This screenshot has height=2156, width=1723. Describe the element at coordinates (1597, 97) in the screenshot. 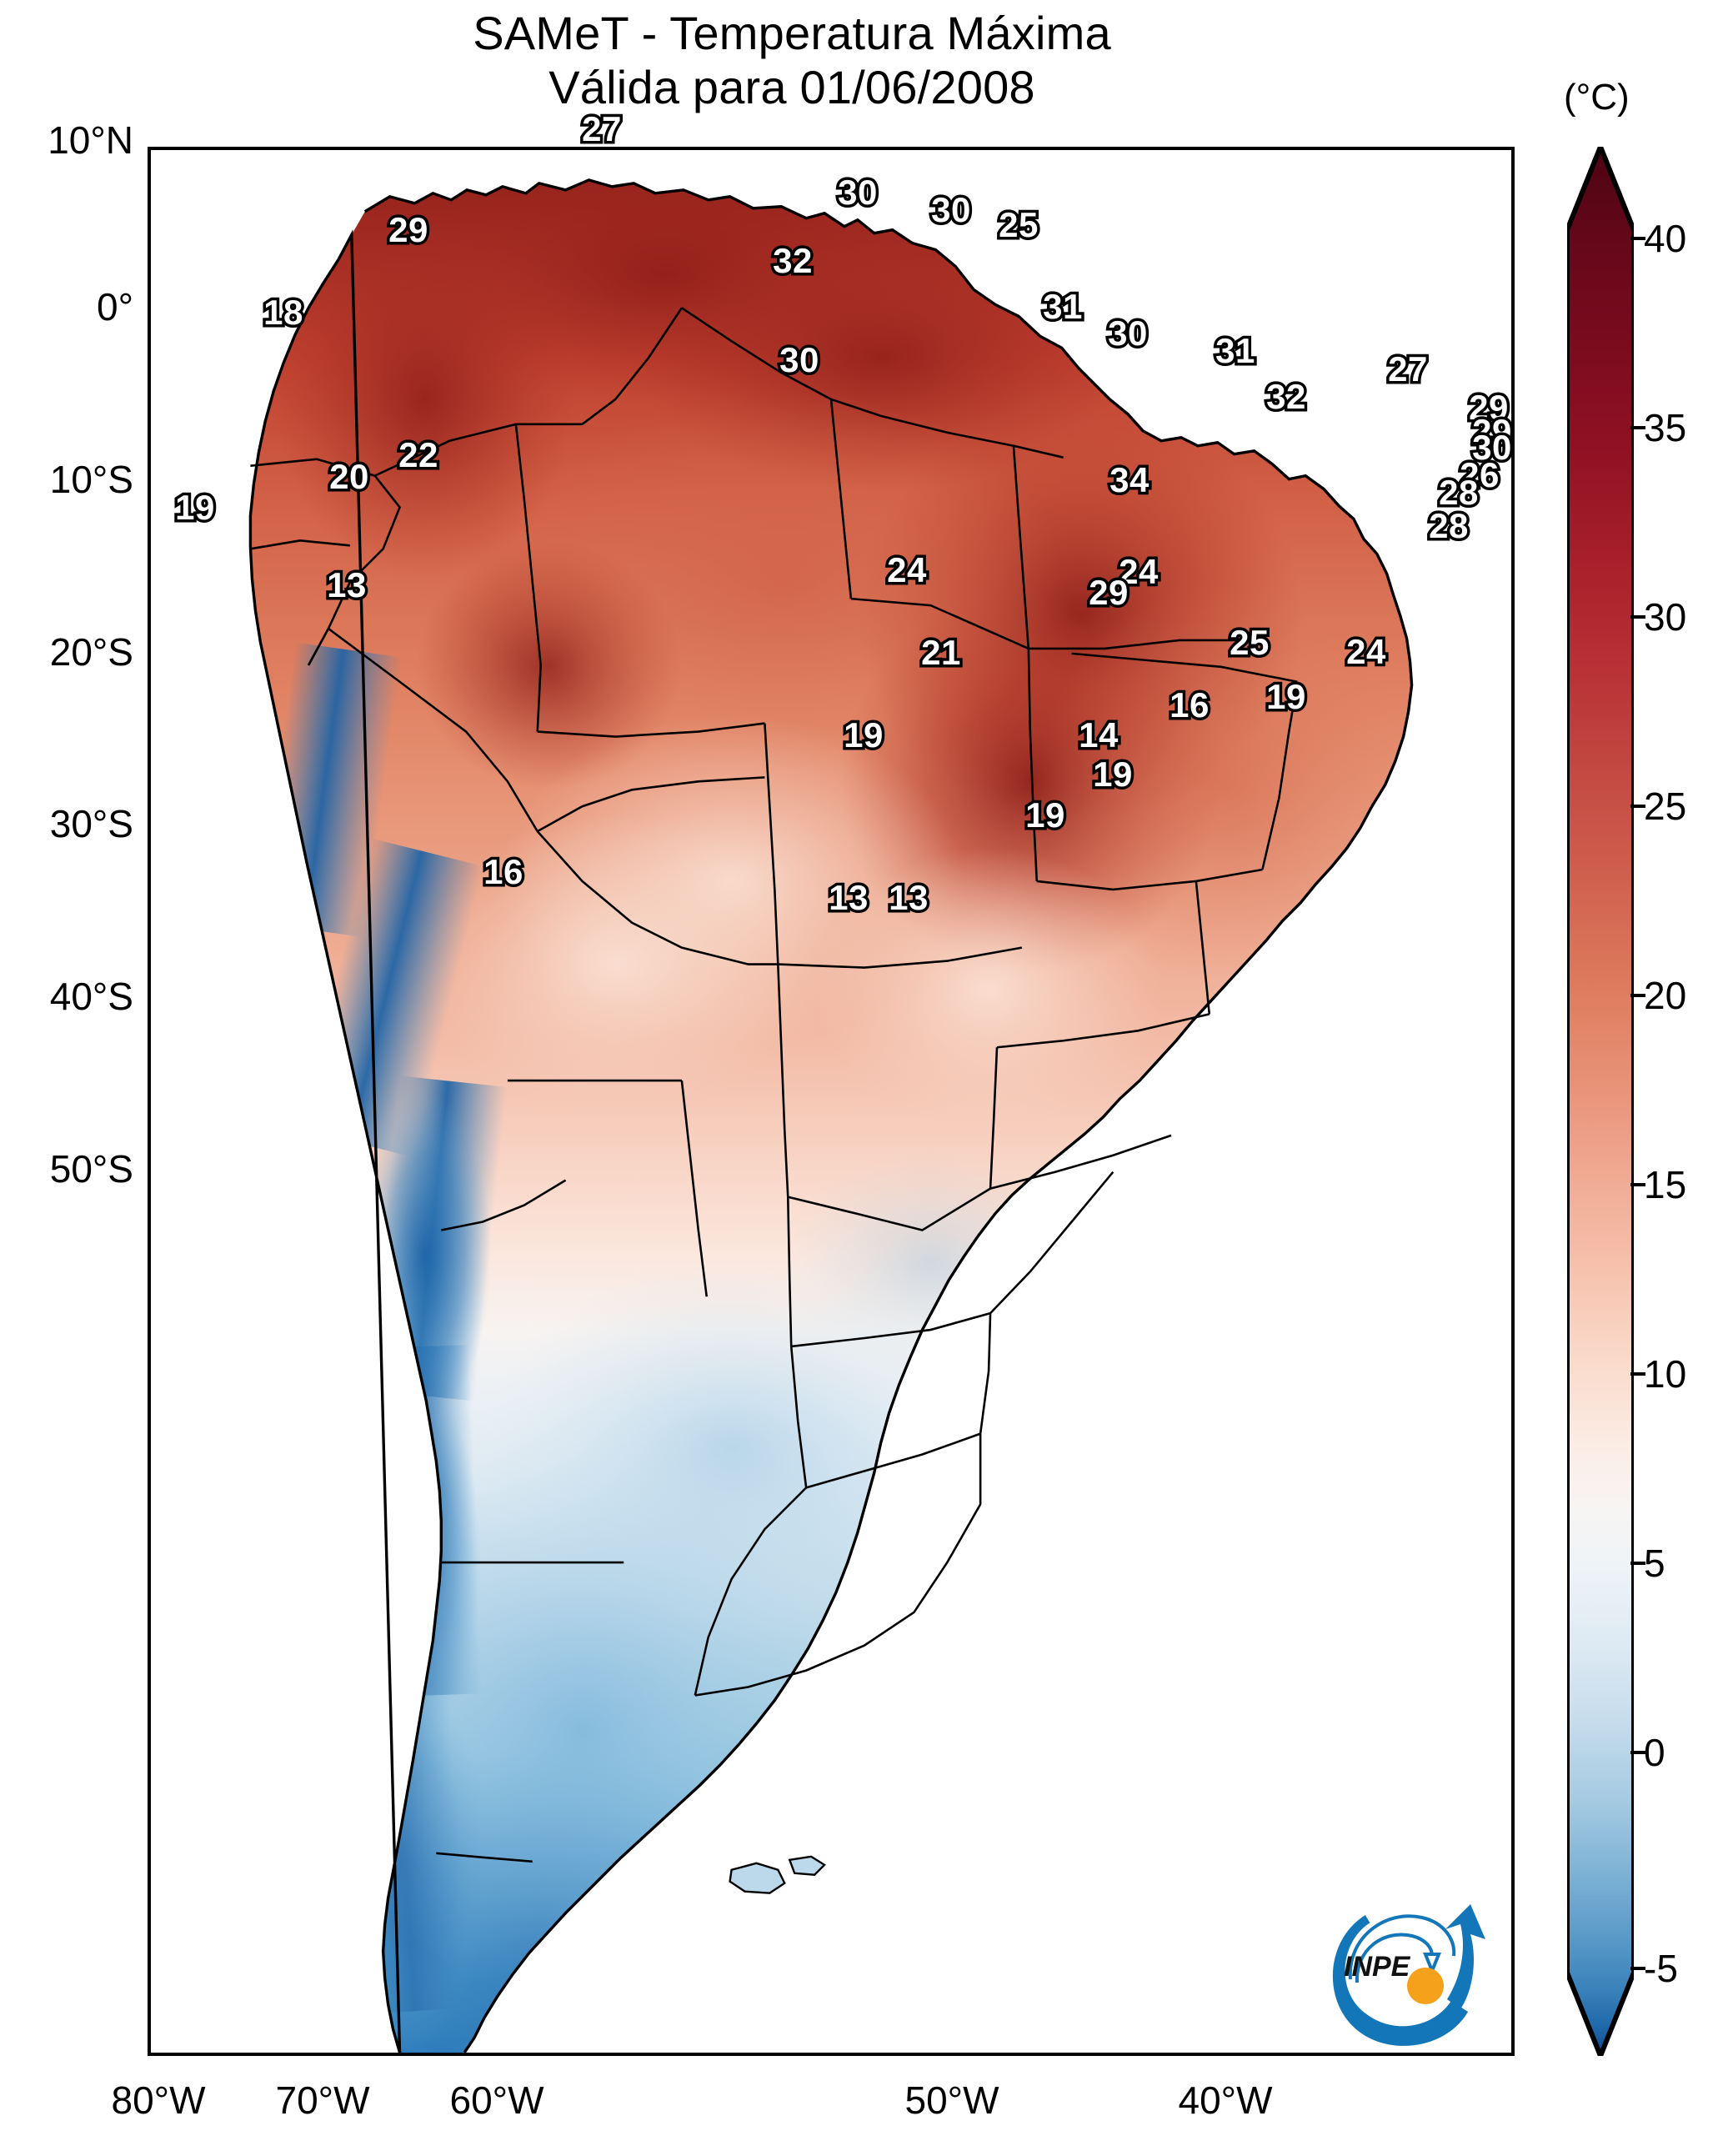

I see `colorbar-unit-label: (°C)` at that location.